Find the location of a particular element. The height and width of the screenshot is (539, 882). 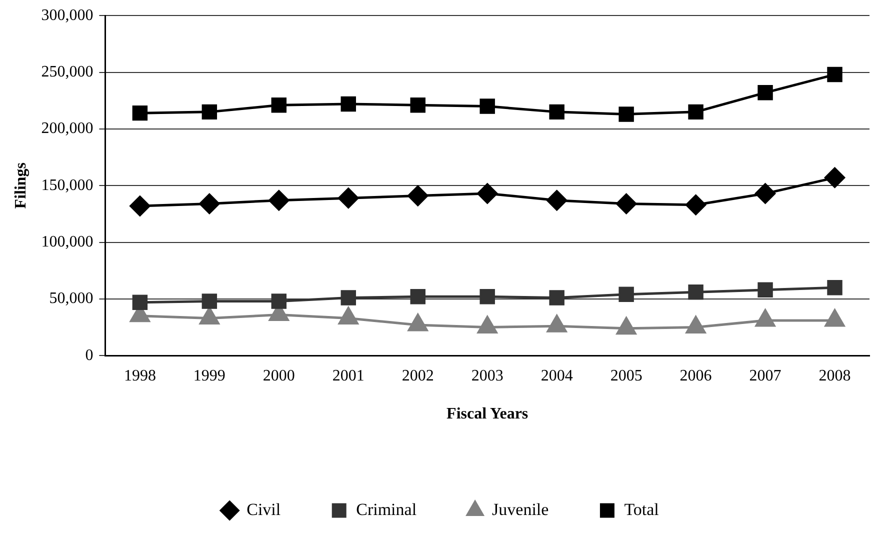

legend-label: Juvenile is located at coordinates (520, 509).